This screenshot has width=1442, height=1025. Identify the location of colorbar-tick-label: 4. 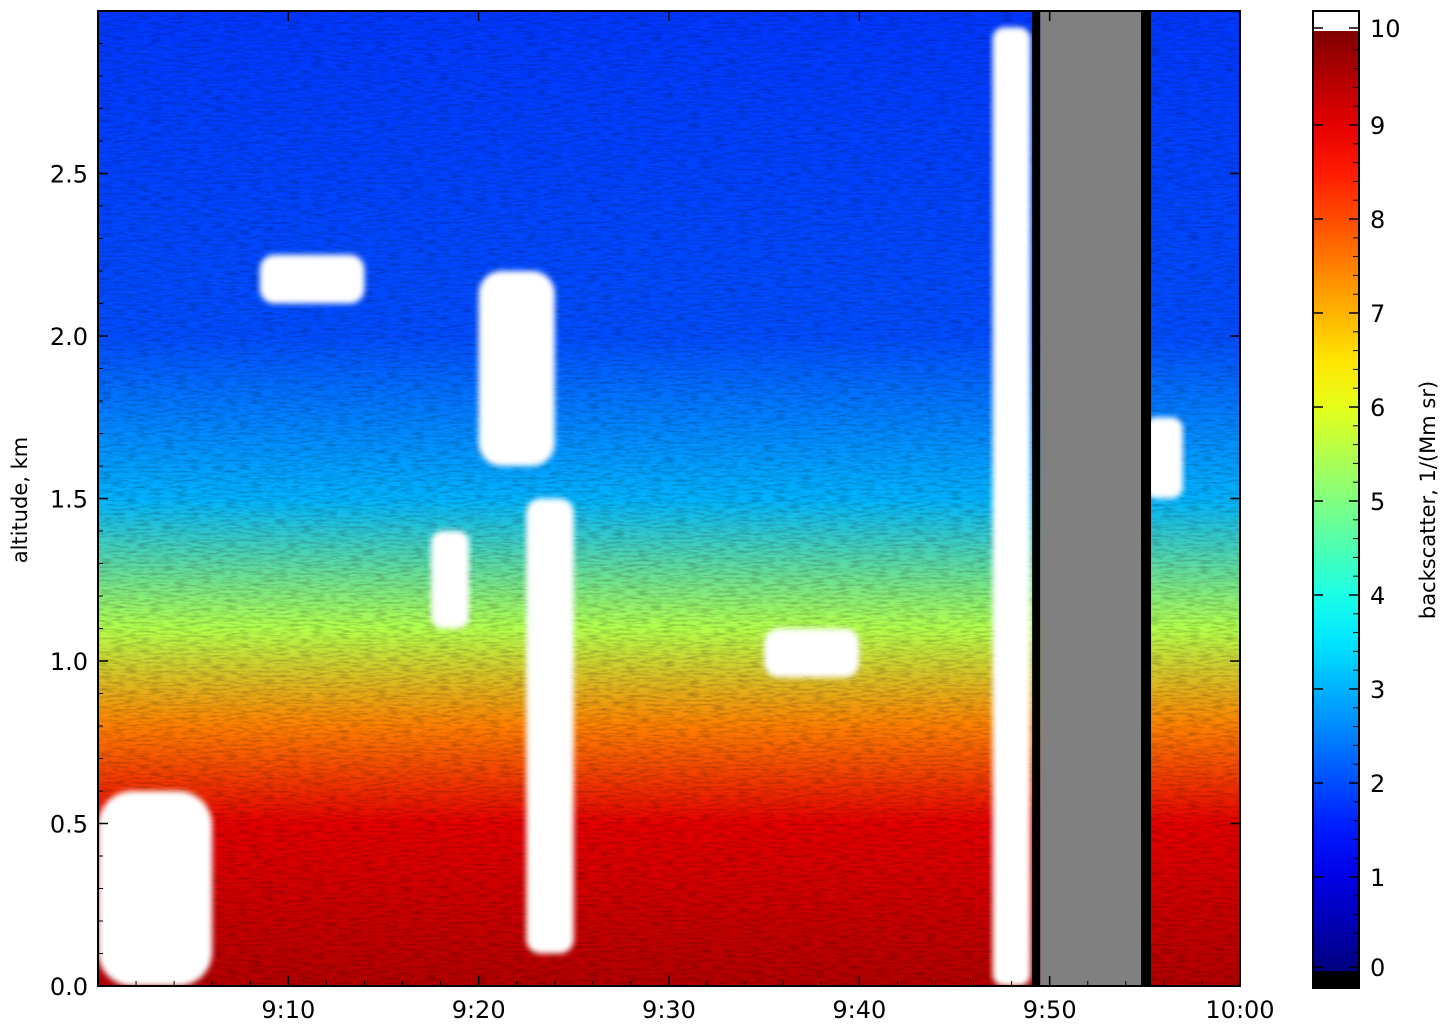
(1377, 596).